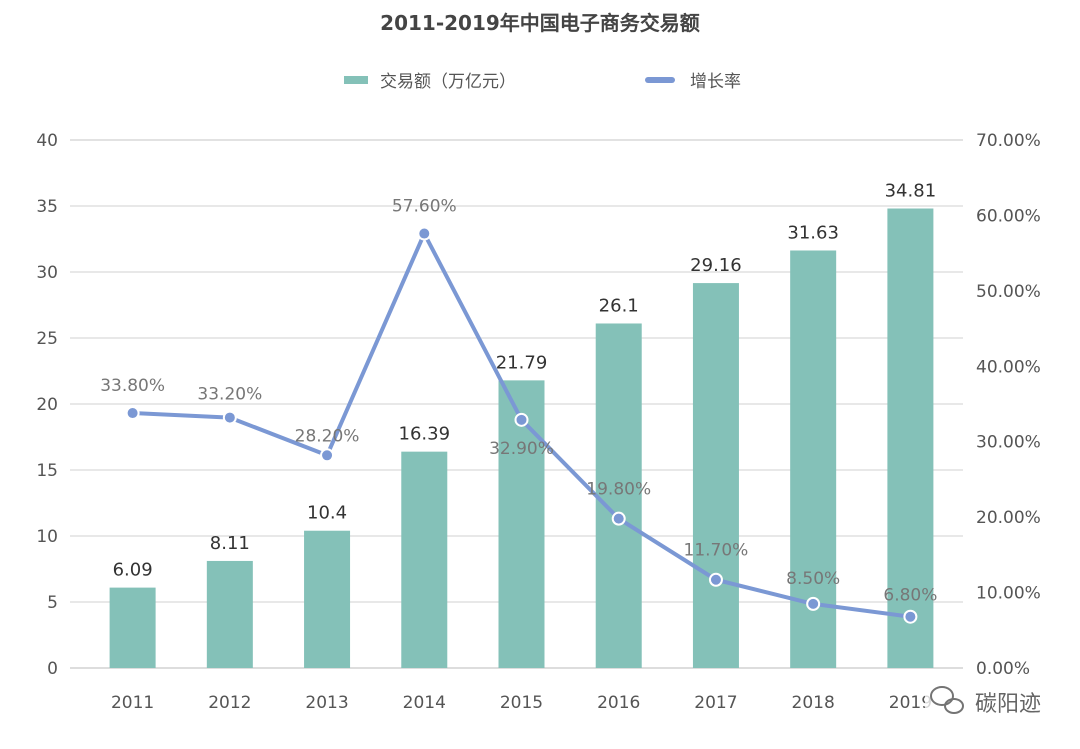  I want to click on left-axis-tick: 25, so click(47, 339).